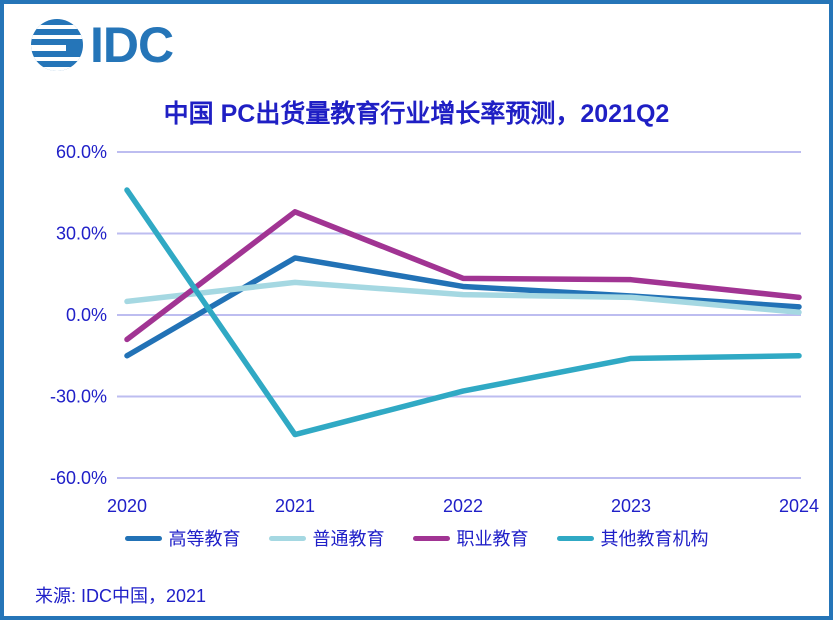  What do you see at coordinates (78, 397) in the screenshot?
I see `y-tick-label: -30.0%` at bounding box center [78, 397].